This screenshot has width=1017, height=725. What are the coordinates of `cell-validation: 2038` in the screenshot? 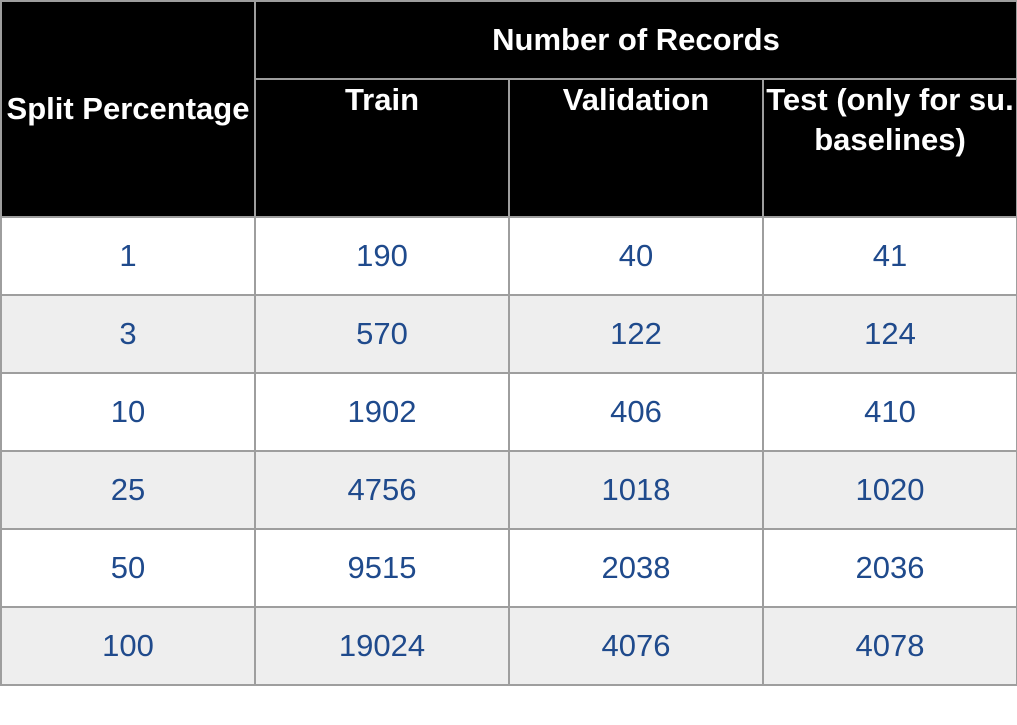 It's located at (636, 568).